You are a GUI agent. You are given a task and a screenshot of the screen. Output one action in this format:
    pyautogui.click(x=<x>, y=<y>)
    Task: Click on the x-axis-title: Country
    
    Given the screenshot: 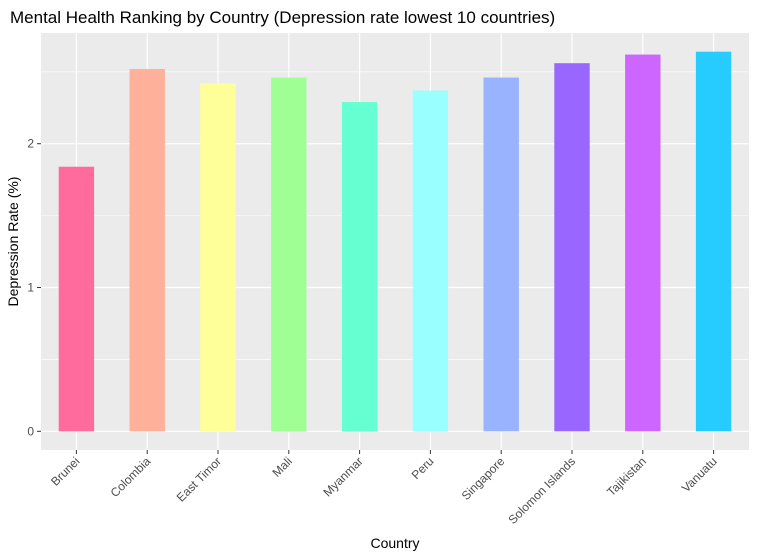 What is the action you would take?
    pyautogui.click(x=394, y=543)
    